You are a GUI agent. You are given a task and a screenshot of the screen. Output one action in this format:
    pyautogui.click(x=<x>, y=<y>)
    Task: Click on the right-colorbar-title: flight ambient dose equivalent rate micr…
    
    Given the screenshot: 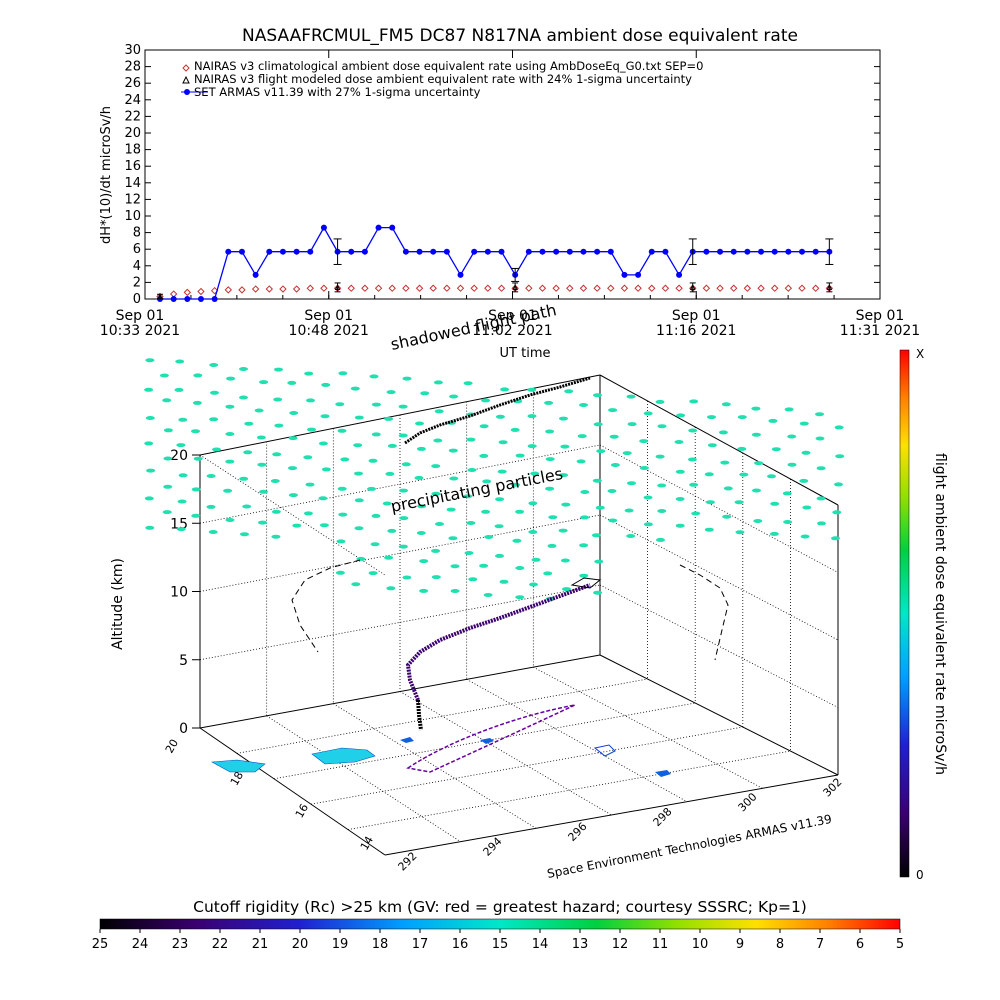 What is the action you would take?
    pyautogui.click(x=940, y=614)
    